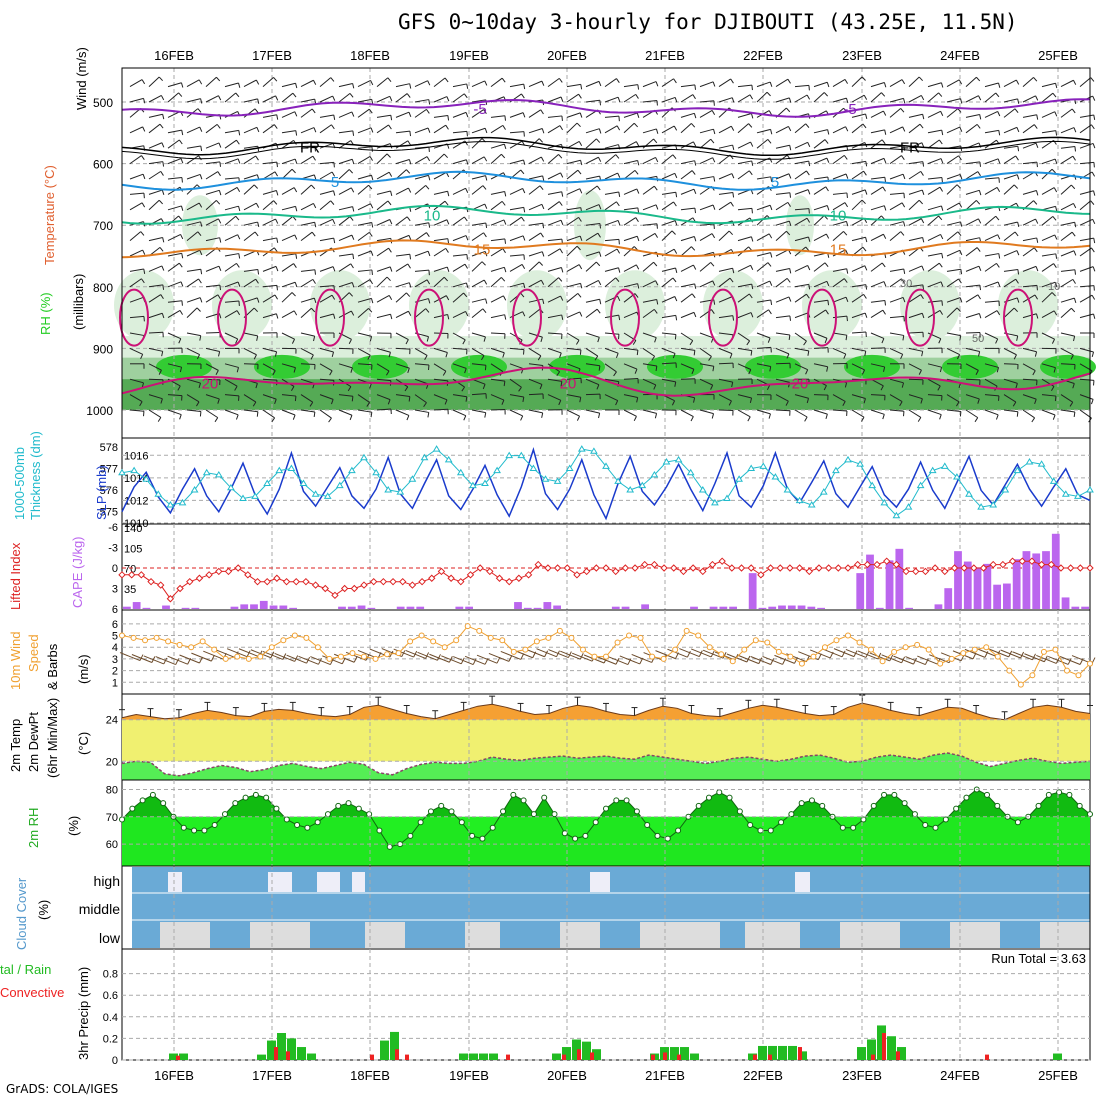 The width and height of the screenshot is (1100, 1100). Describe the element at coordinates (281, 1046) in the screenshot. I see `precip-bar` at that location.